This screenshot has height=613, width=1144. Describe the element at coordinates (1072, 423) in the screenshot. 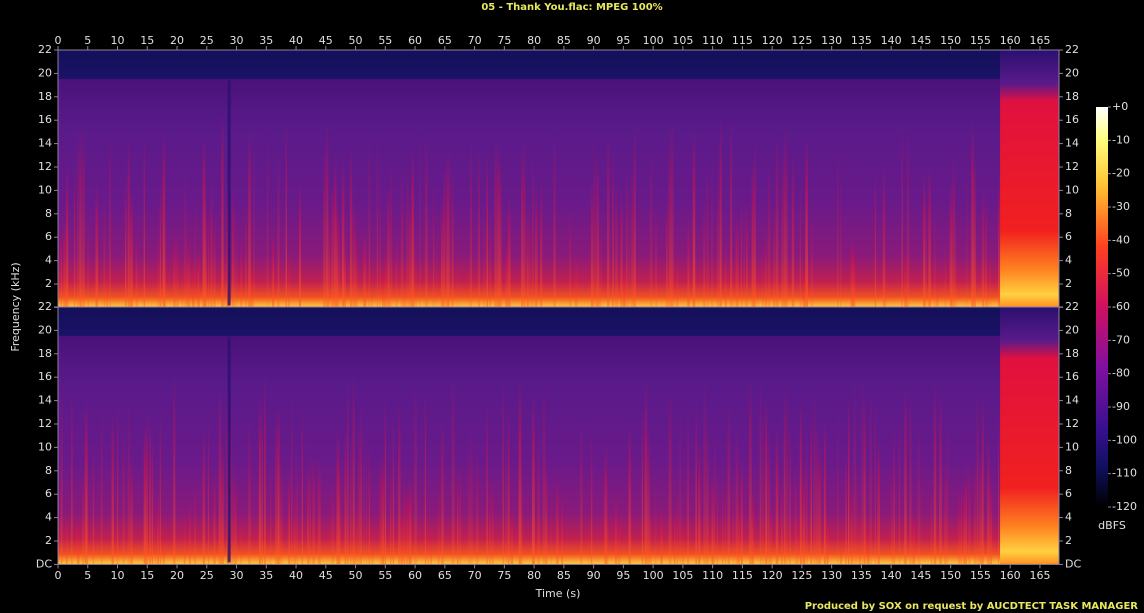

I see `y-tick-label: 12` at that location.